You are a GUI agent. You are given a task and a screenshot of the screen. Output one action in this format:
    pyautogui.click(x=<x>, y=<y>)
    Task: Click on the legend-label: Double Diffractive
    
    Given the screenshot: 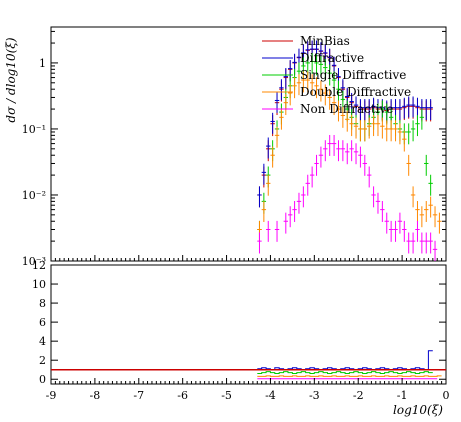 What is the action you would take?
    pyautogui.click(x=355, y=92)
    